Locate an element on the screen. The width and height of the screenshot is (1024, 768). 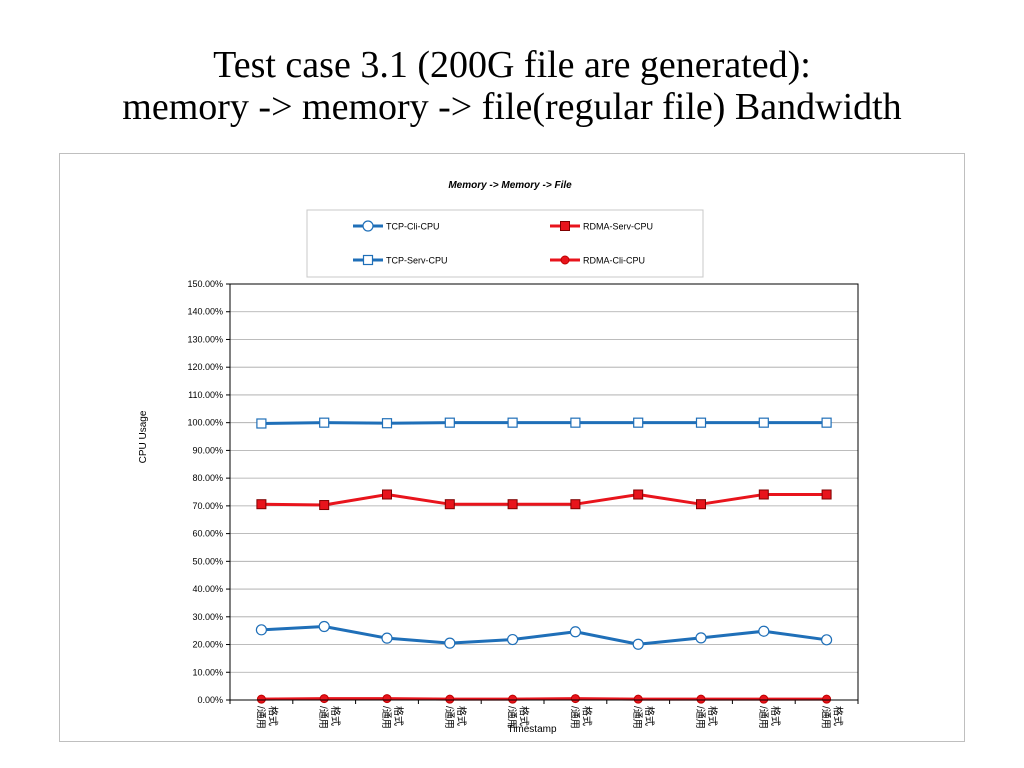
legend-label: RDMA-Cli-CPU is located at coordinates (614, 261).